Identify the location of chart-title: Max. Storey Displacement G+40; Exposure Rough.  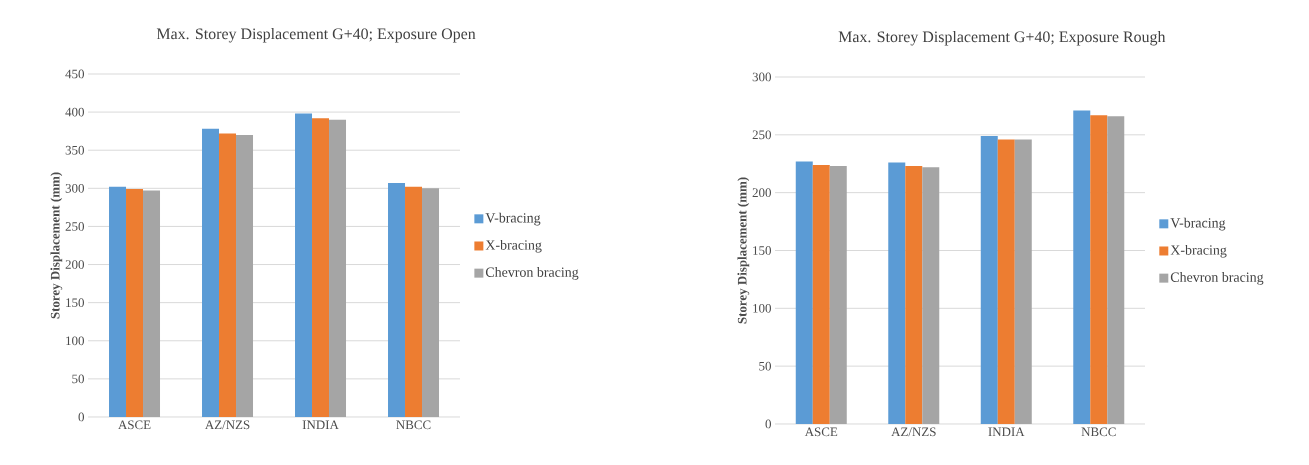
(1002, 38).